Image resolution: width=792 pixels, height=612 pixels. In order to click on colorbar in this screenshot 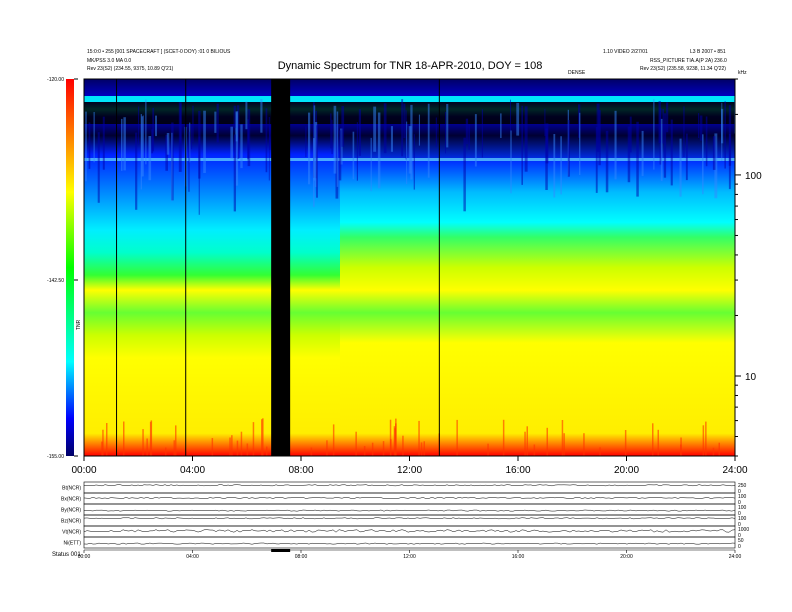, I will do `click(70, 267)`.